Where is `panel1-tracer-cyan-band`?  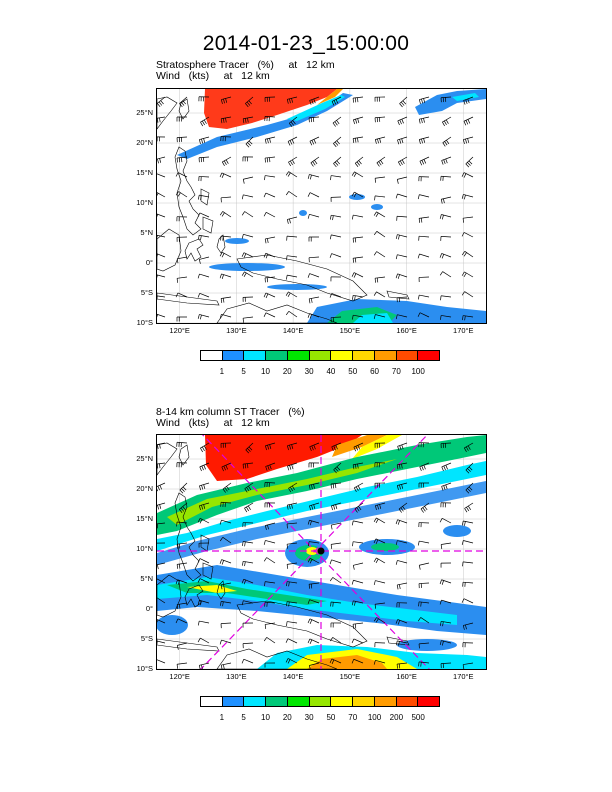
panel1-tracer-cyan-band is located at coordinates (316, 108).